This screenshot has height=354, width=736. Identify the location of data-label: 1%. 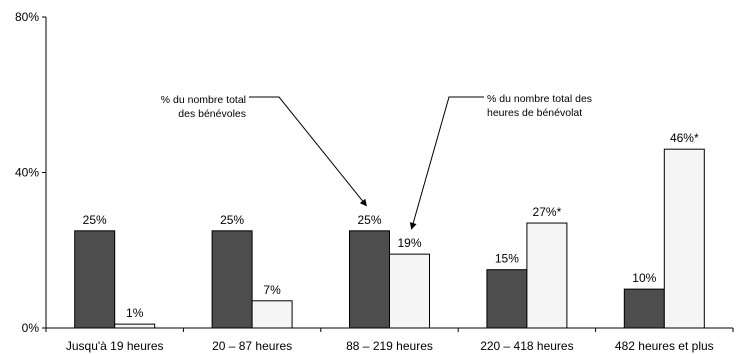
(135, 313).